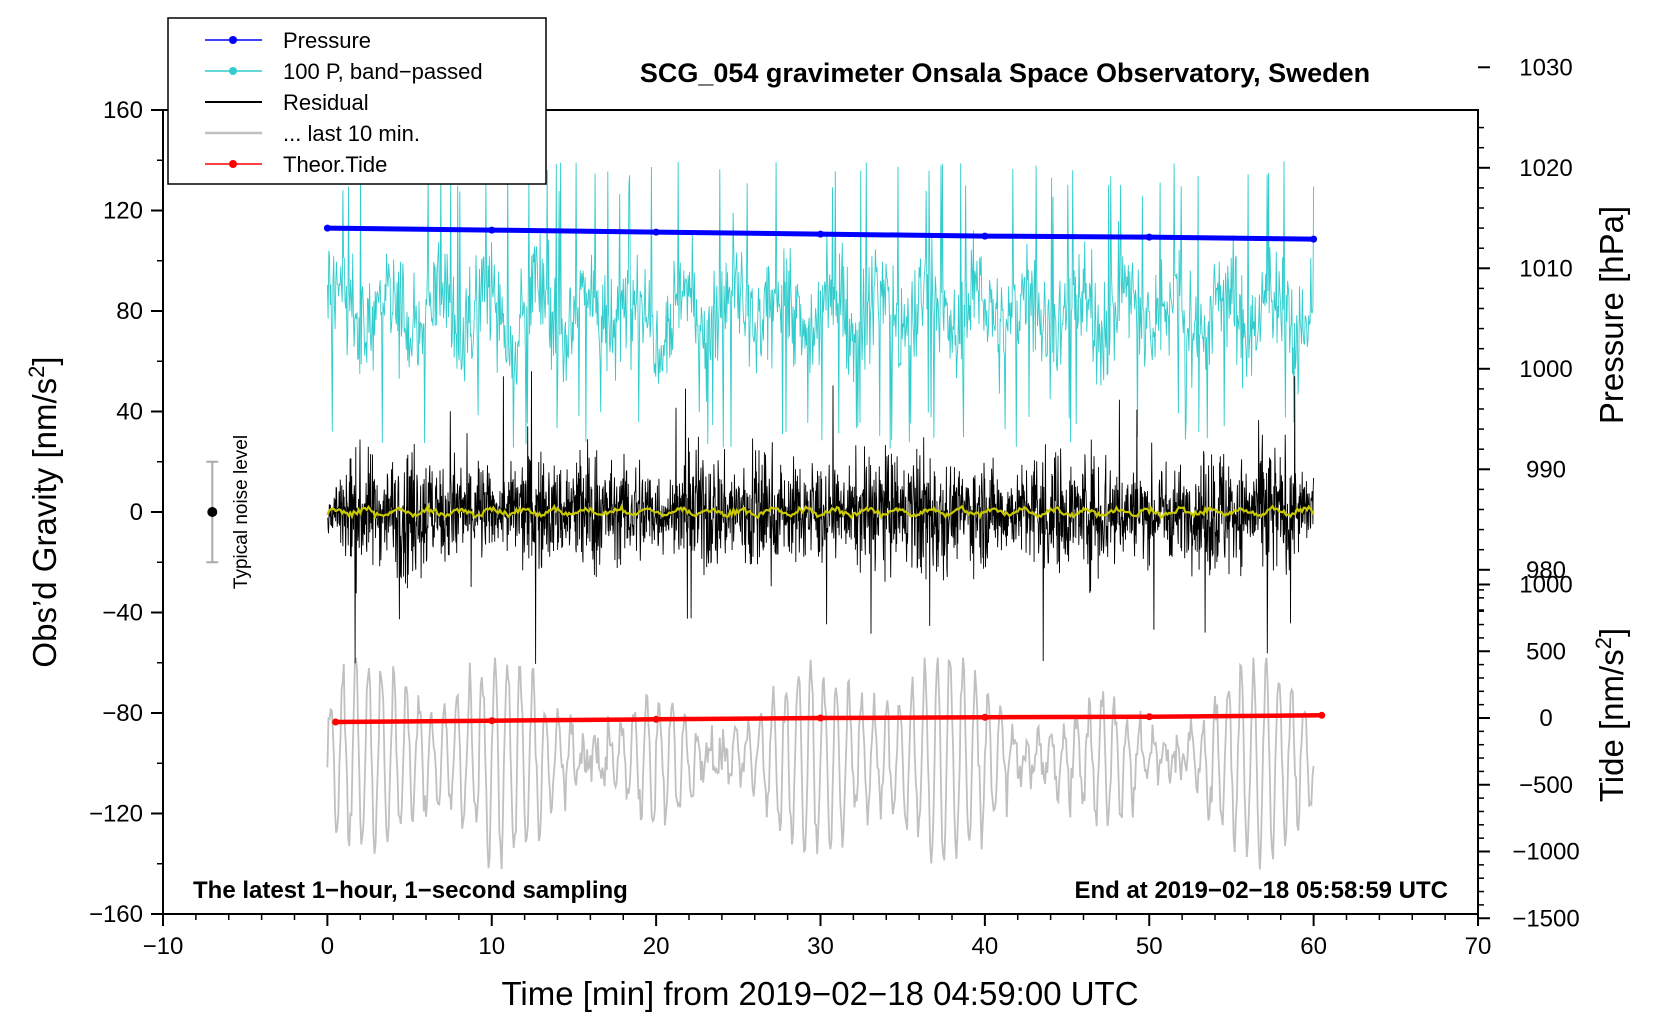 The width and height of the screenshot is (1660, 1020). Describe the element at coordinates (122, 713) in the screenshot. I see `y-tick-label: −80` at that location.